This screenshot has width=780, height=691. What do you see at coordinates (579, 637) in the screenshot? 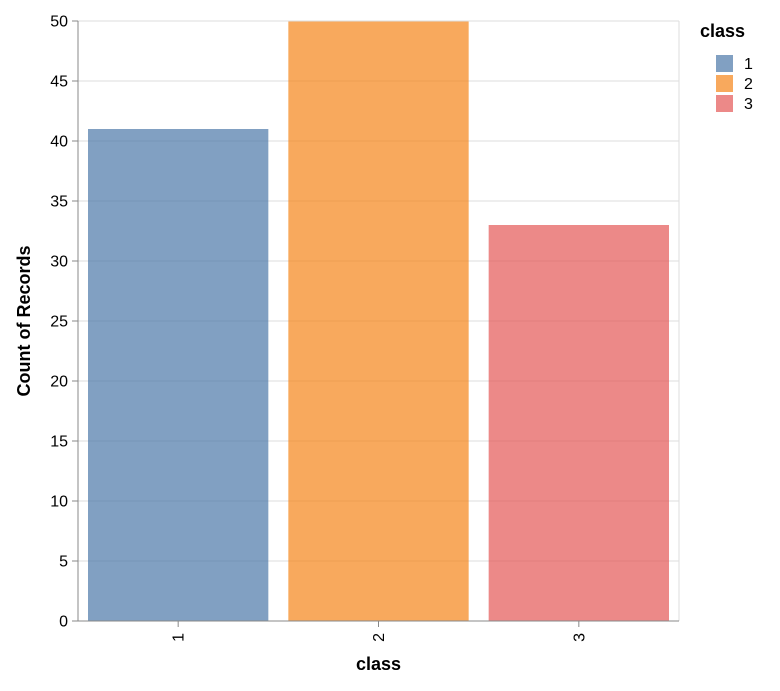
I see `x-tick-label: 3` at bounding box center [579, 637].